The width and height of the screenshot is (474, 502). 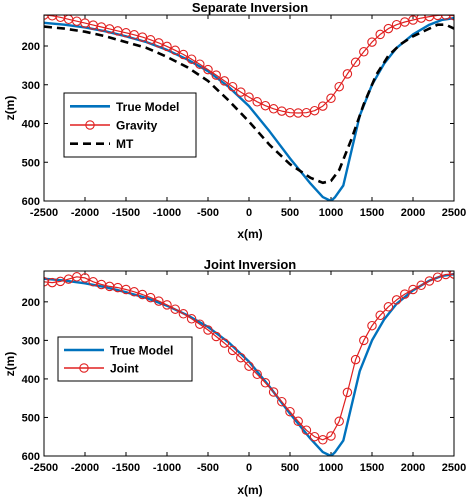 I want to click on legend-box, so click(x=125, y=359).